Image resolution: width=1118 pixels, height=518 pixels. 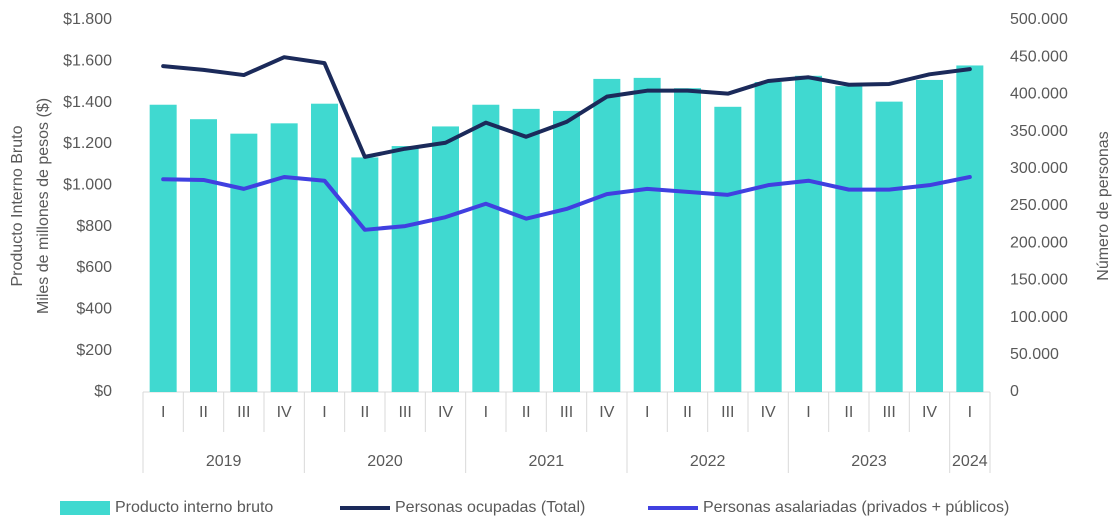 I want to click on x-group-label: 2022, so click(x=708, y=461).